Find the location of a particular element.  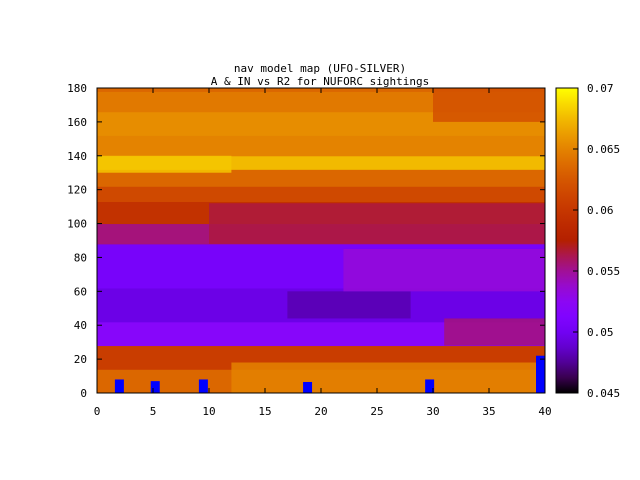

y-tick-label: 40 is located at coordinates (80, 325).